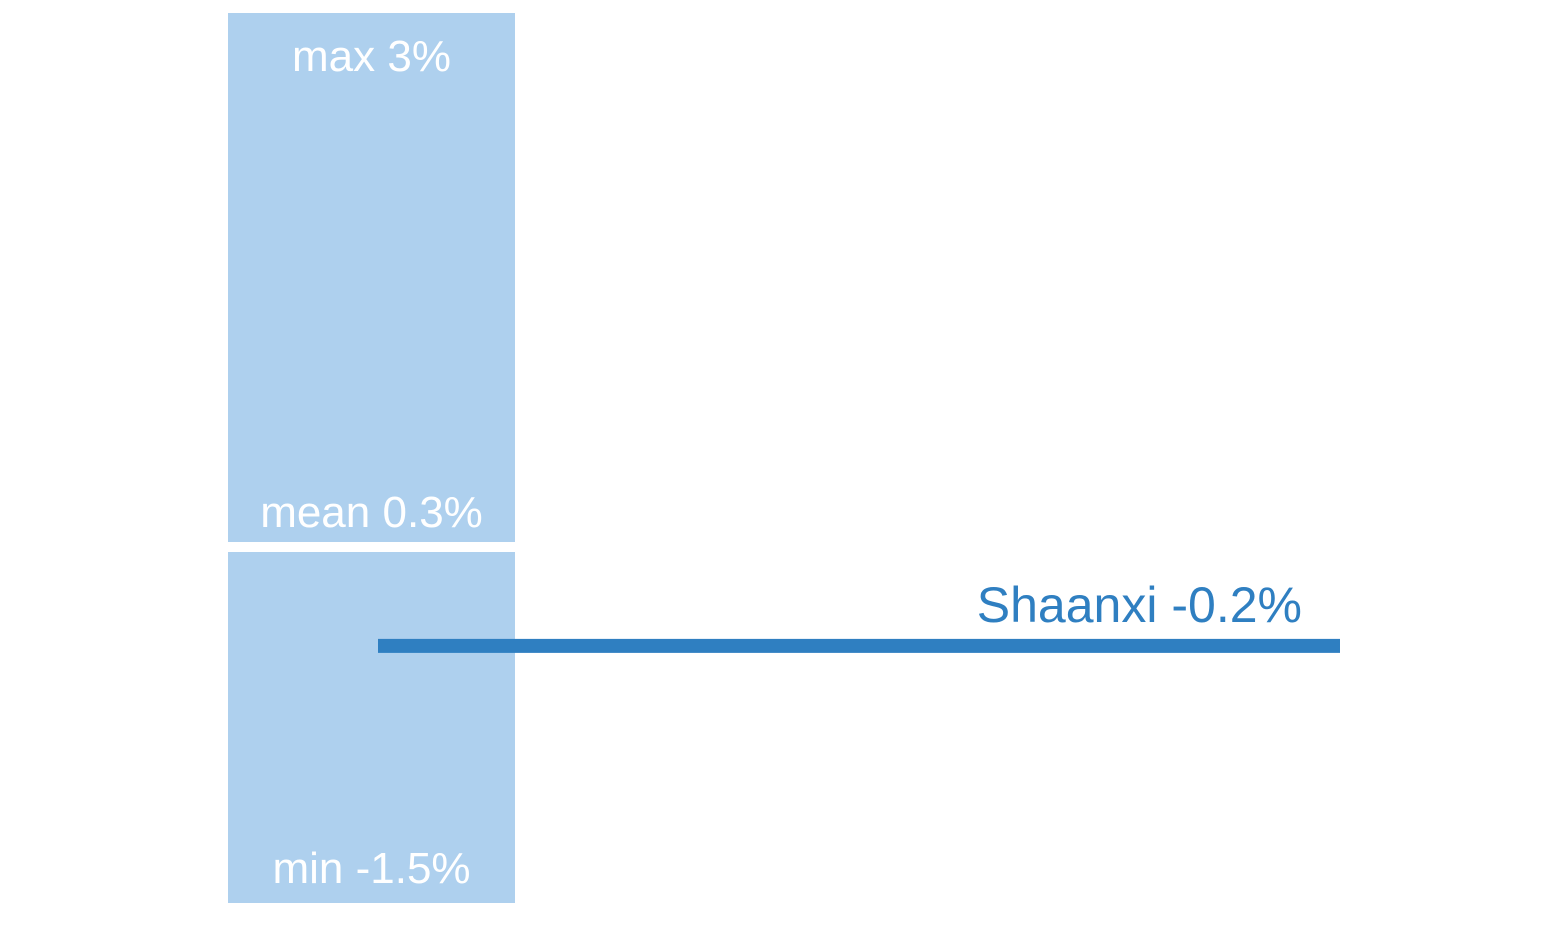  What do you see at coordinates (371, 277) in the screenshot?
I see `range-upper` at bounding box center [371, 277].